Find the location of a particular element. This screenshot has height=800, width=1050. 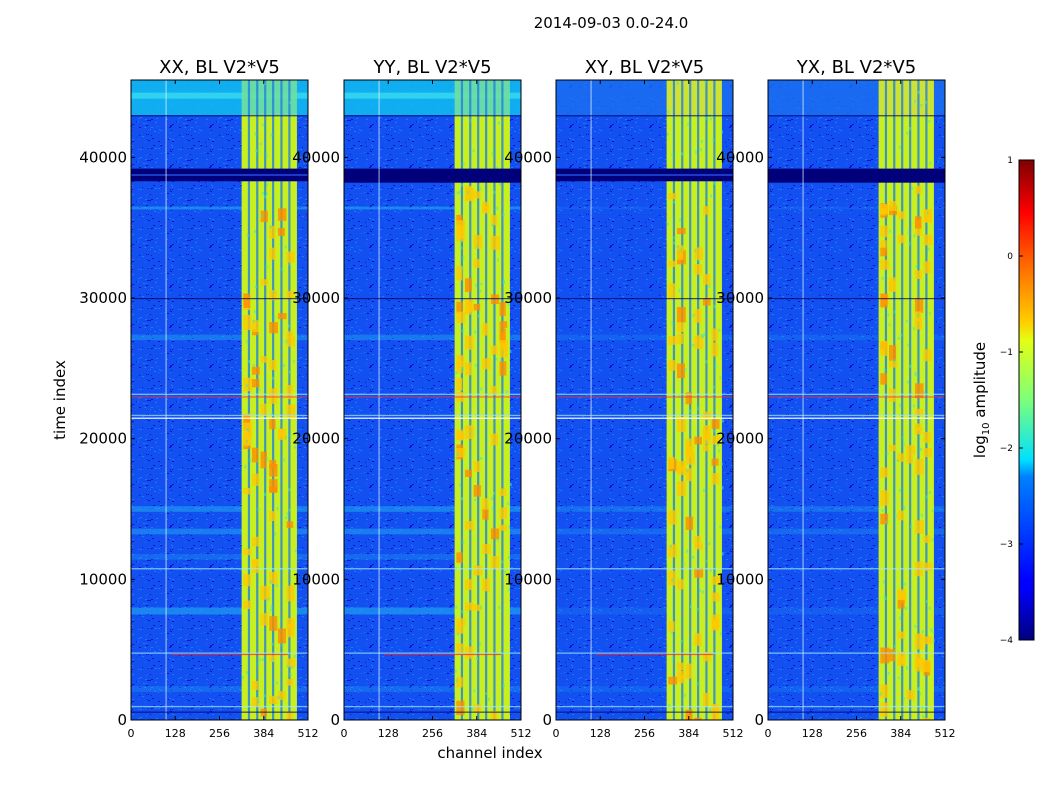

colorbar-label-prefix: log is located at coordinates (980, 446).